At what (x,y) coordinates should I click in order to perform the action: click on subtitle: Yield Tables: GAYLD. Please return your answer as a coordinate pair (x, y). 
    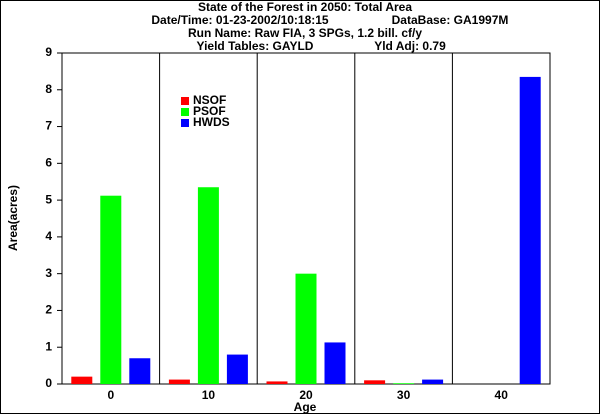
    Looking at the image, I should click on (255, 46).